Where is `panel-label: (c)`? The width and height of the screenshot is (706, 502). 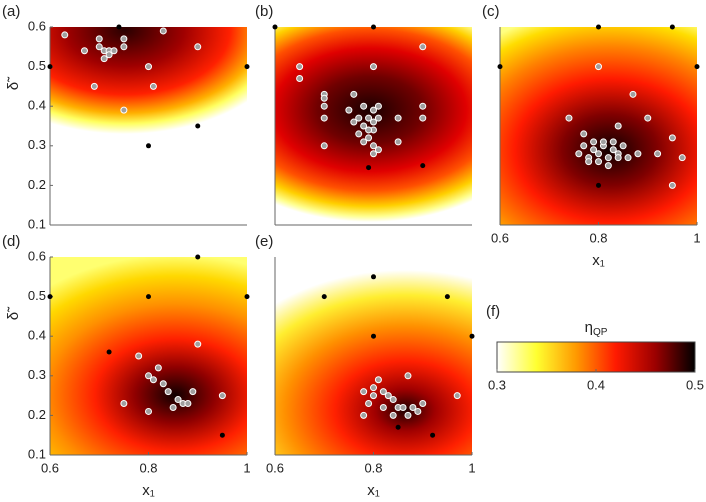 panel-label: (c) is located at coordinates (491, 11).